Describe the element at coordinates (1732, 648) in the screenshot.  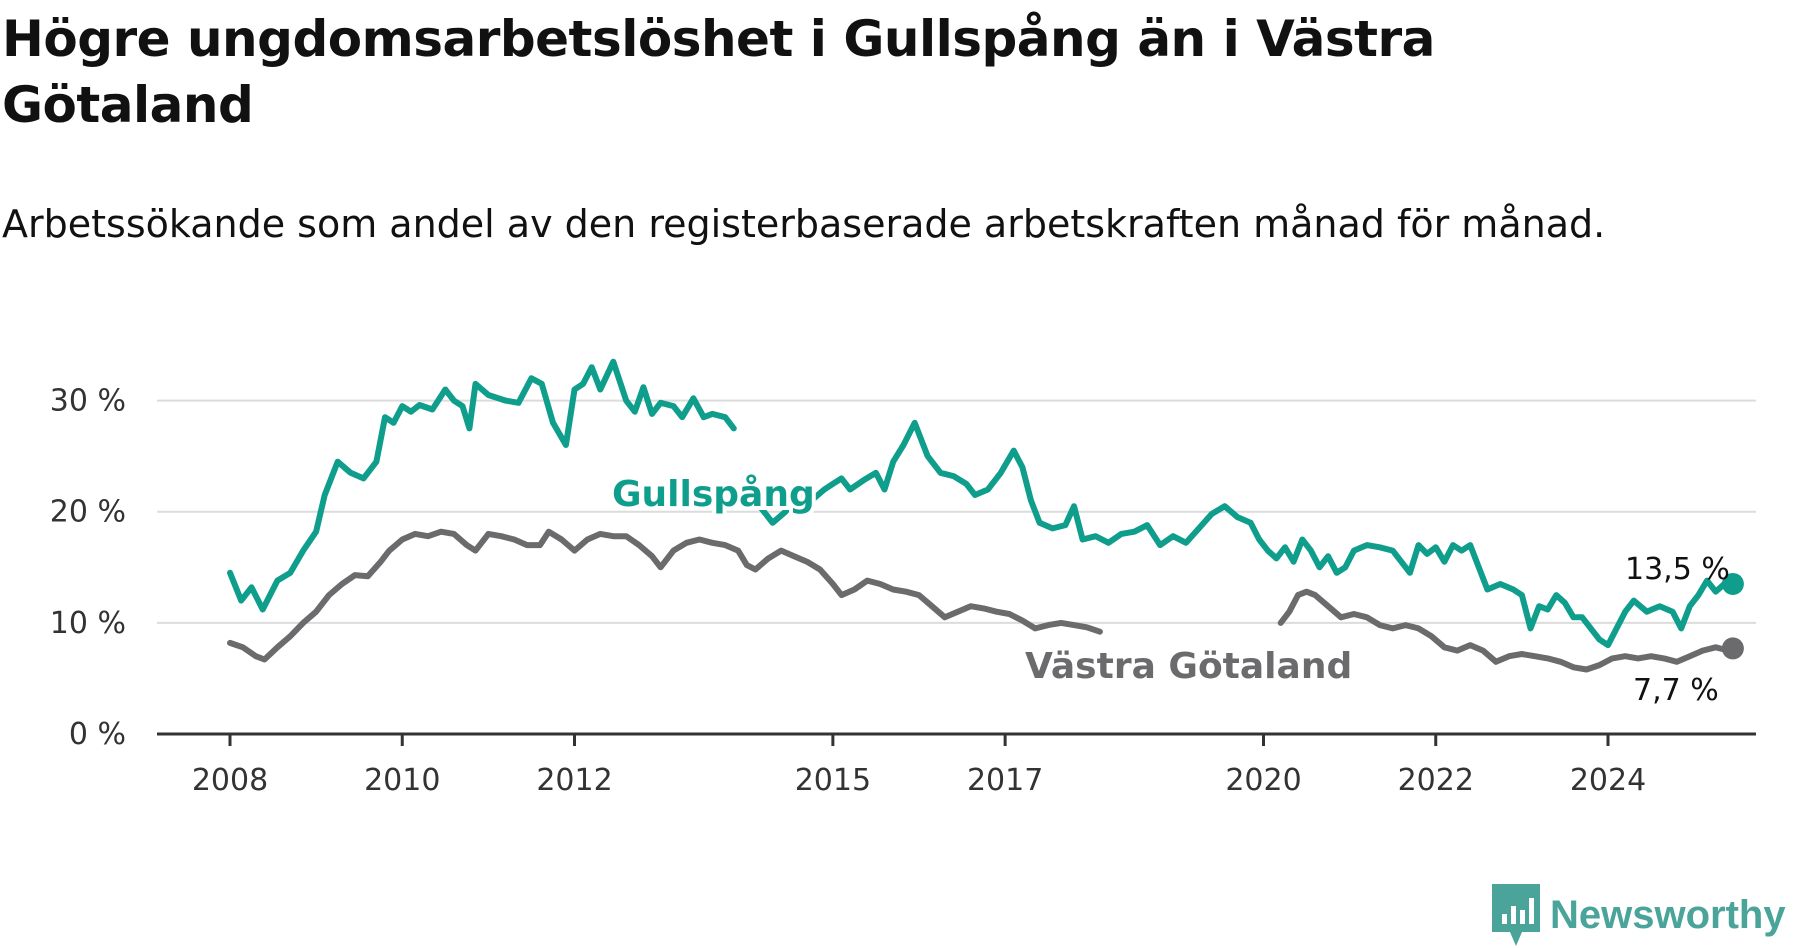
I see `end-point-vastra-gotaland` at that location.